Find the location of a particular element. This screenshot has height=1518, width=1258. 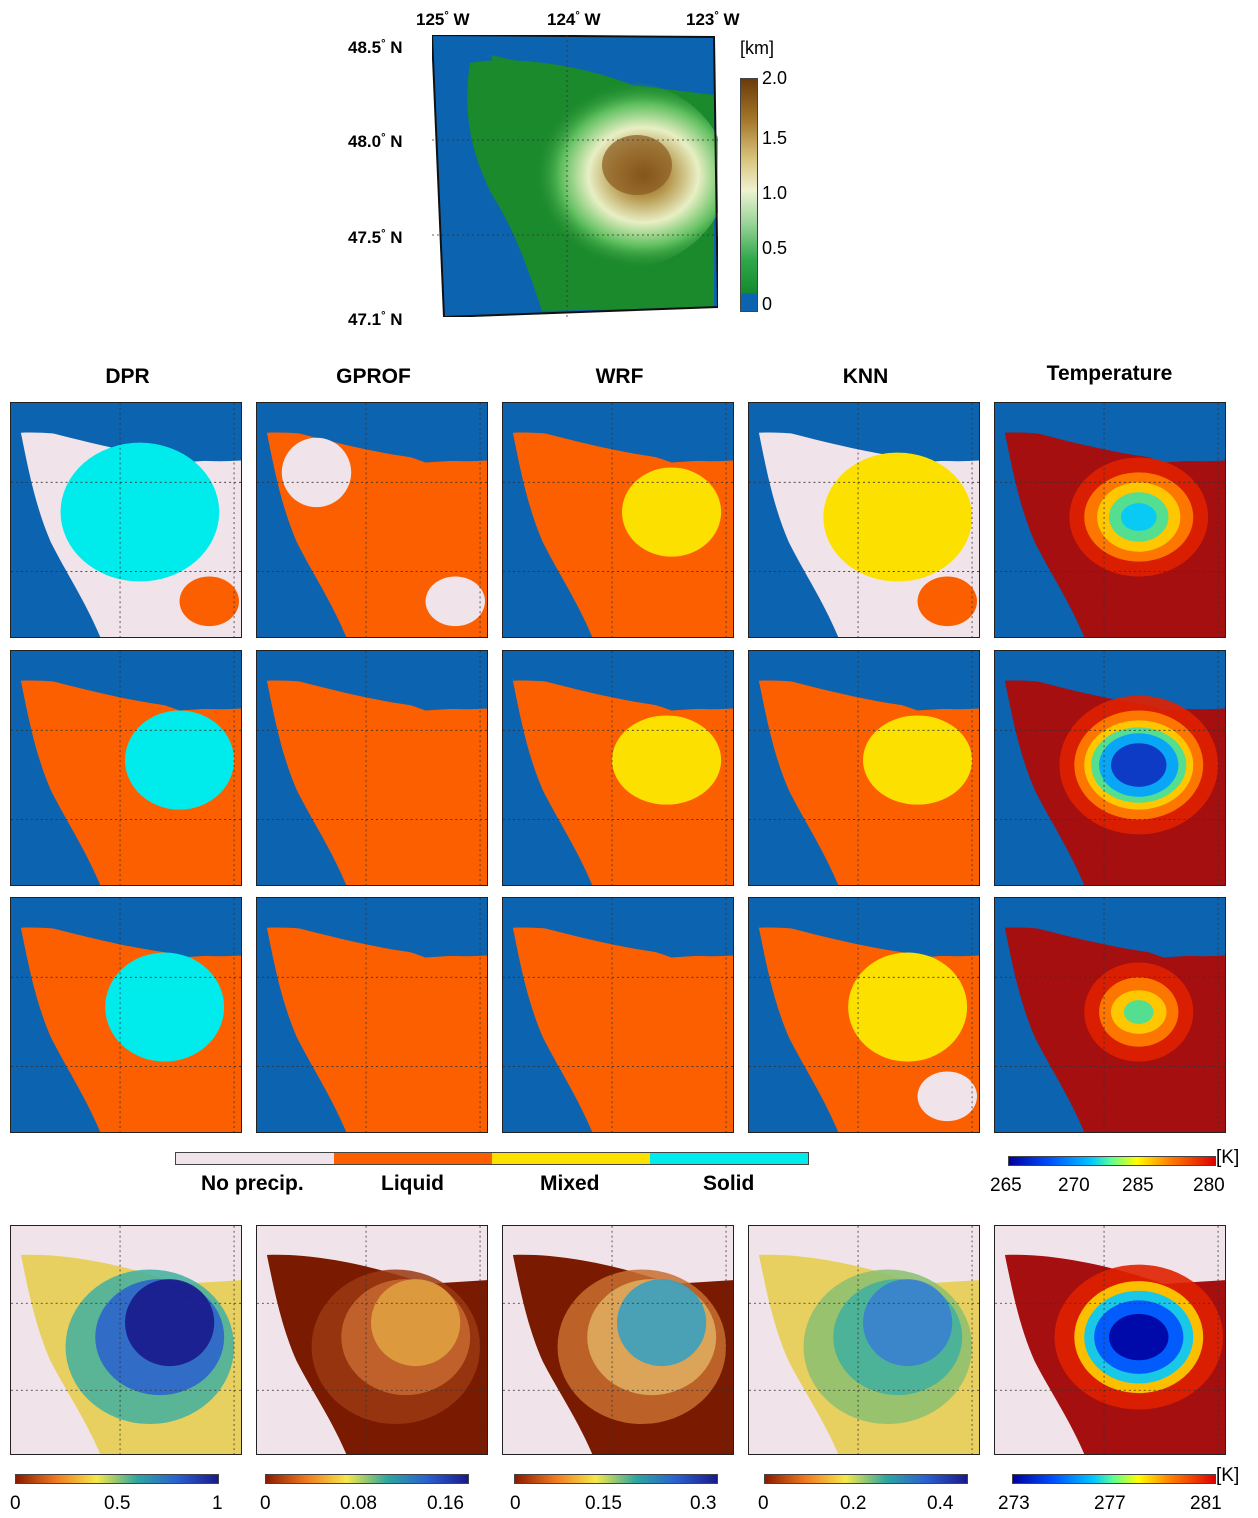

lat-label-48-0: 48.0° N is located at coordinates (375, 142).